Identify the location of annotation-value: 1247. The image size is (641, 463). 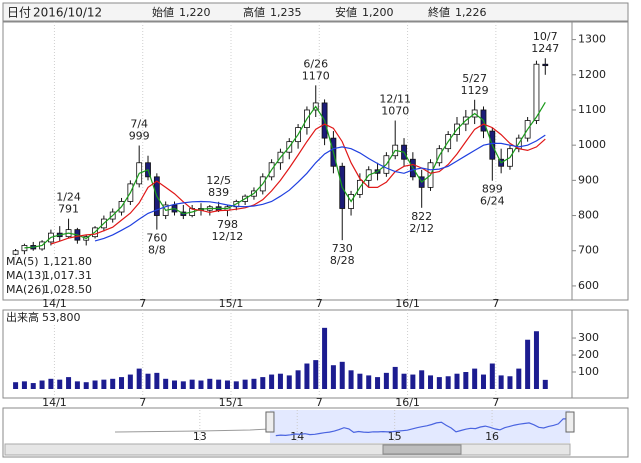
(545, 48).